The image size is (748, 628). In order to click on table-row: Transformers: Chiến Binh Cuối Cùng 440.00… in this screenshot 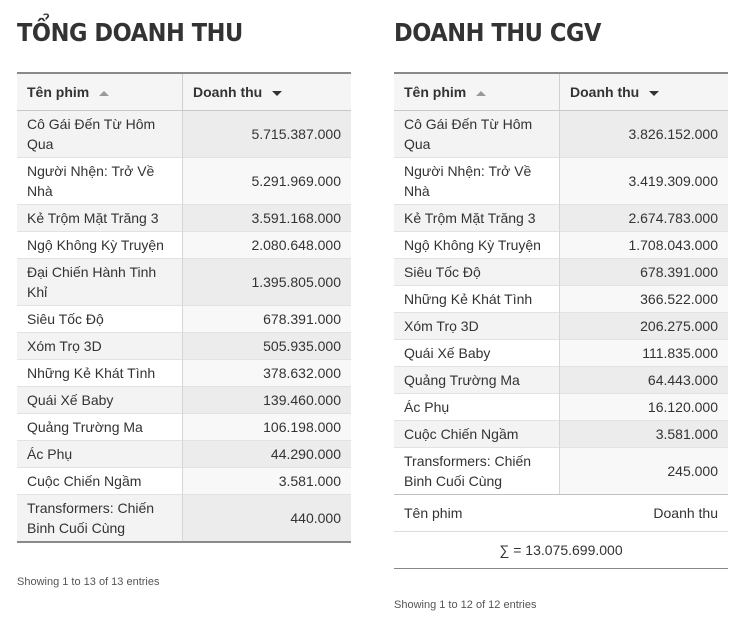, I will do `click(184, 518)`.